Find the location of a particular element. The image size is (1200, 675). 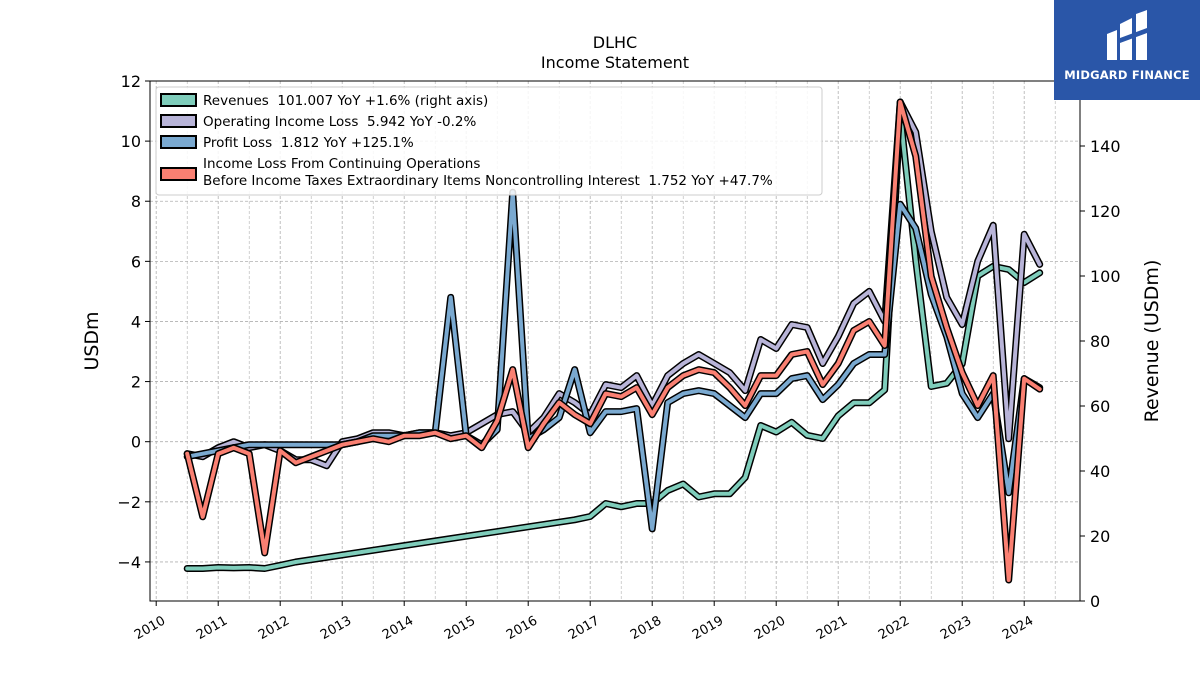

chart-subtitle: Income Statement is located at coordinates (615, 62).